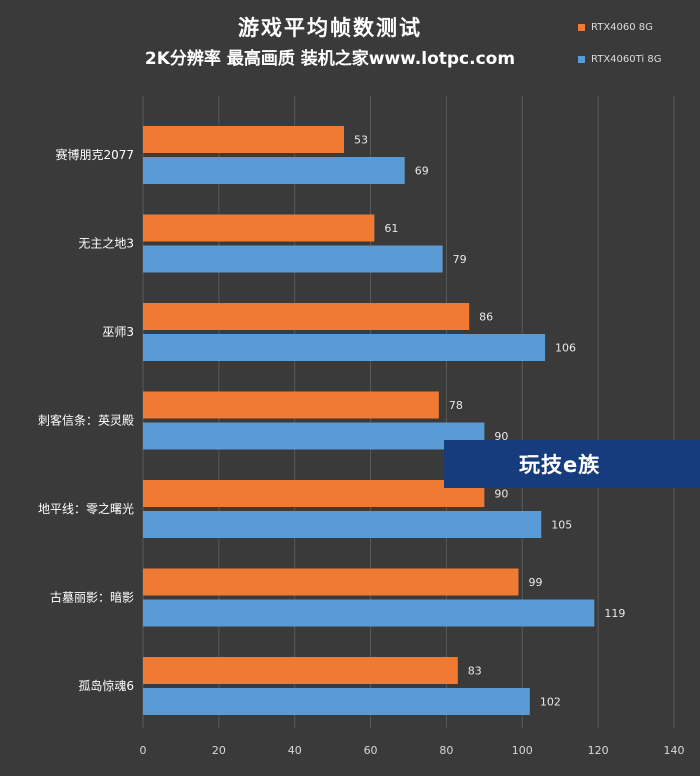 This screenshot has height=776, width=700. What do you see at coordinates (330, 59) in the screenshot?
I see `chart-subtitle: 2K分辨率 最高画质 装机之家www.lotpc.com` at bounding box center [330, 59].